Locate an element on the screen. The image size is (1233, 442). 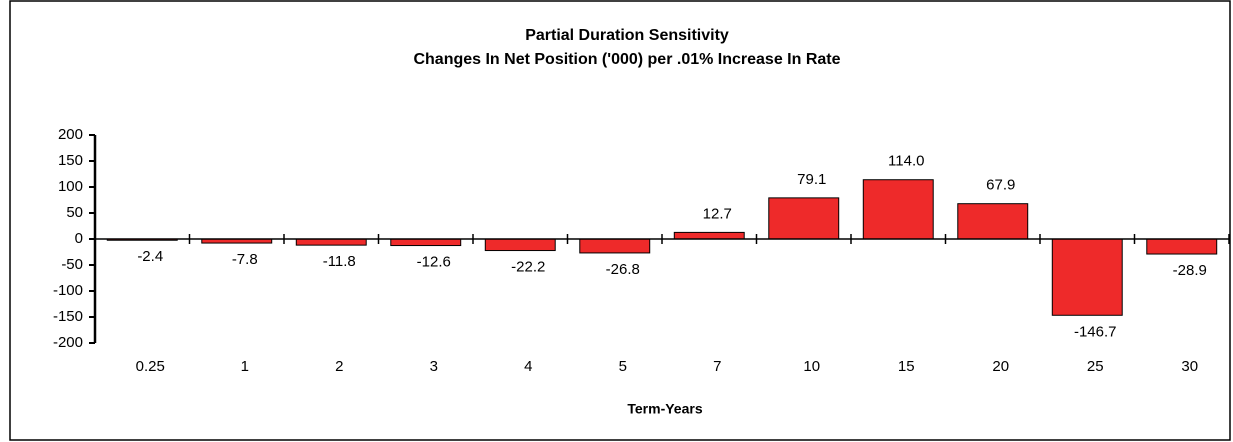
x-tick-label: 0.25 is located at coordinates (150, 366).